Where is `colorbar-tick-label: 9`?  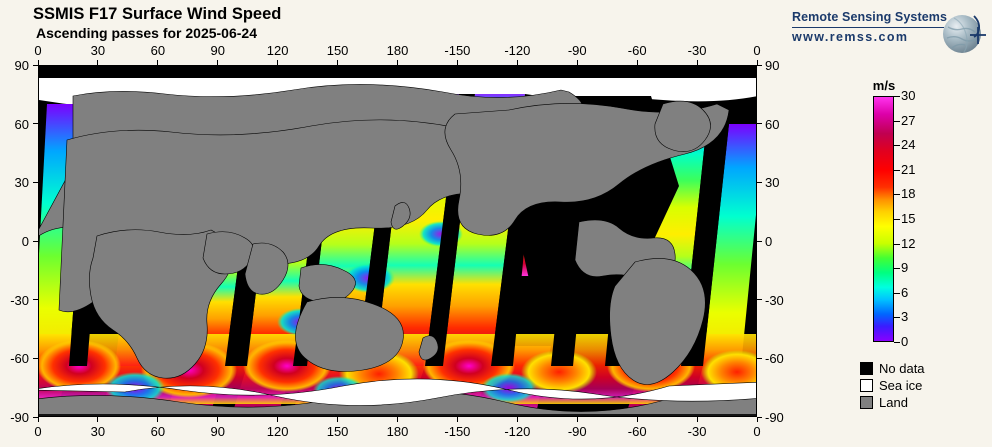
colorbar-tick-label: 9 is located at coordinates (905, 268).